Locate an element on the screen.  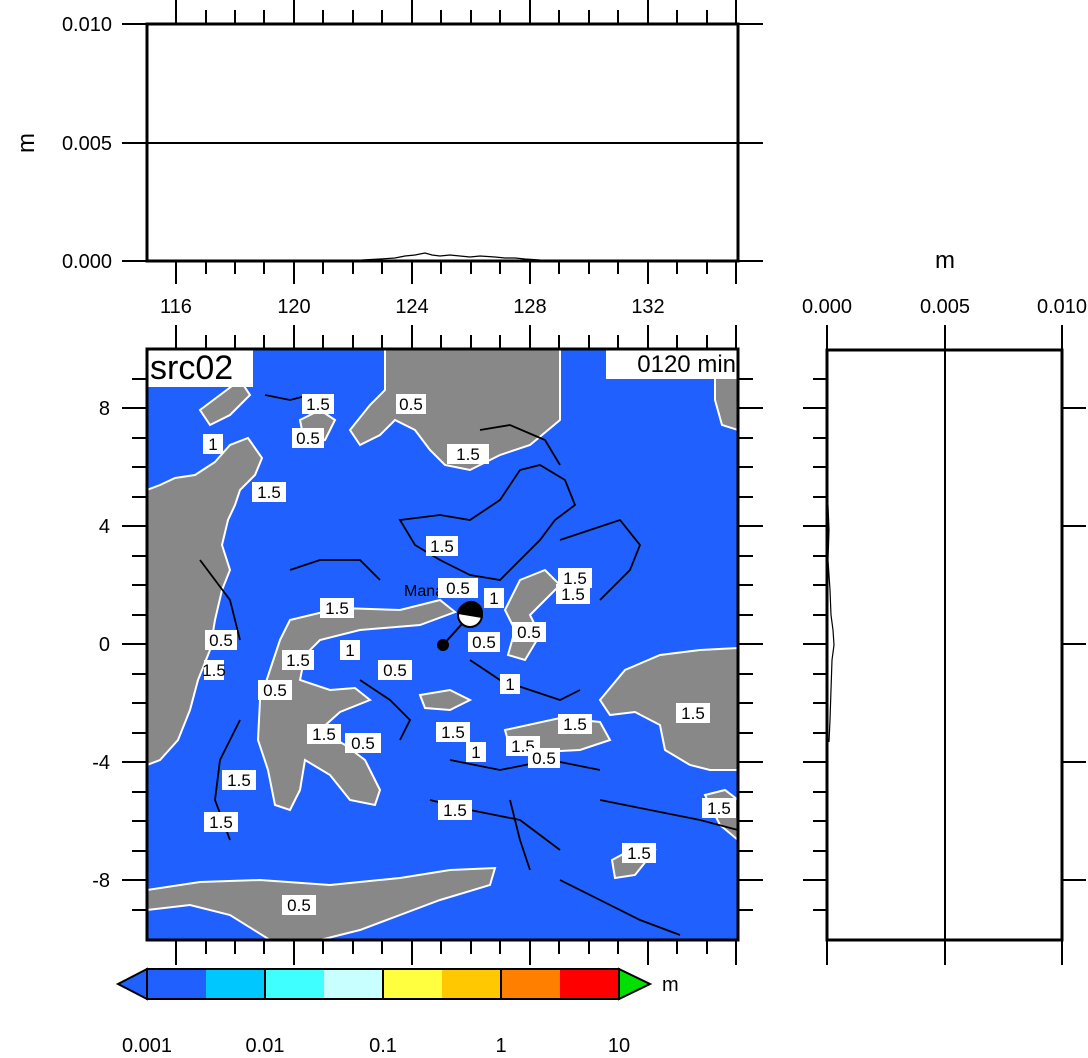
map-y-tick-label: 4 is located at coordinates (104, 527).